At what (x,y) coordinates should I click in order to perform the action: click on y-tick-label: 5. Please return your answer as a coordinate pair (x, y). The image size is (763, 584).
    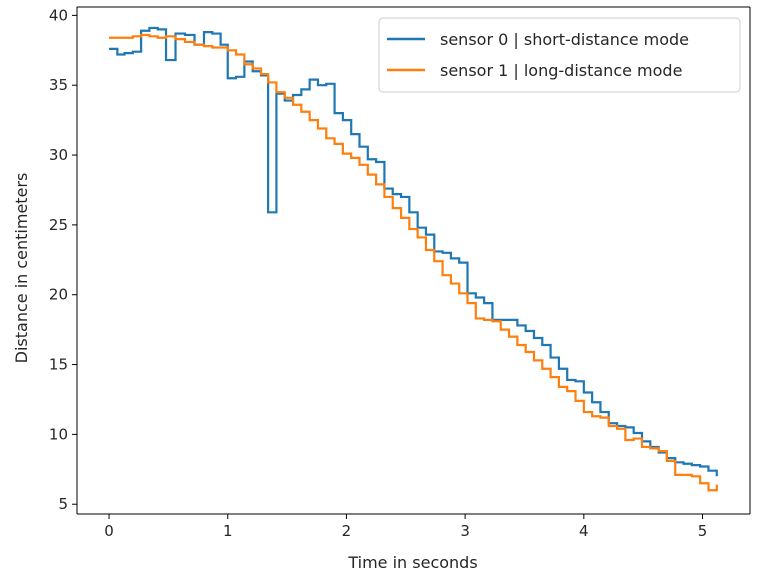
    Looking at the image, I should click on (63, 504).